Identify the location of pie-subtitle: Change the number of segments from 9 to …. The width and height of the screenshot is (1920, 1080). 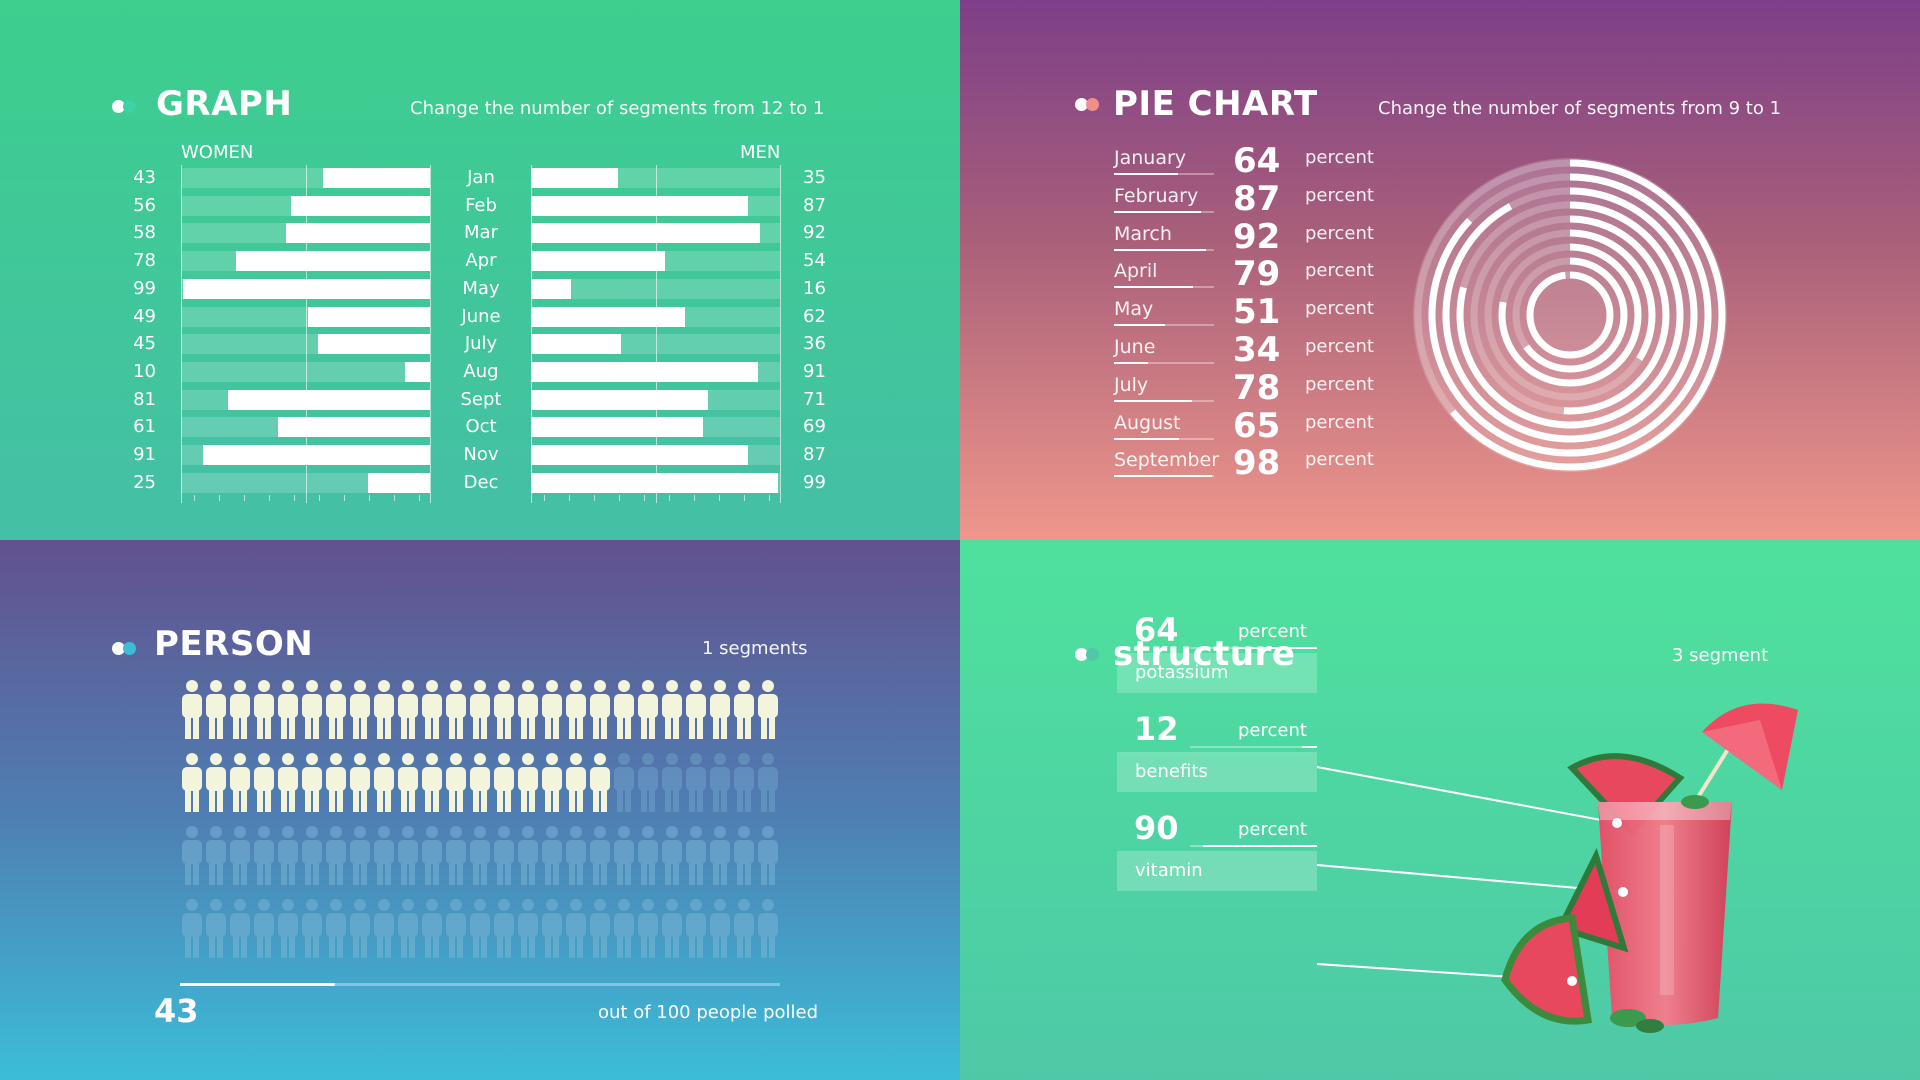
(1580, 108).